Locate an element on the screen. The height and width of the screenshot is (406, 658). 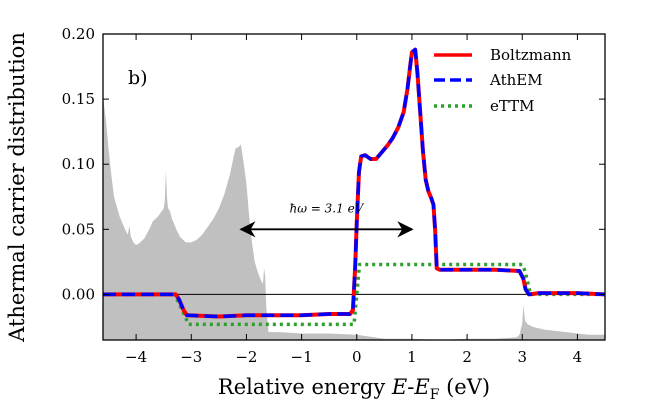
x-tick-label: −1 is located at coordinates (302, 357).